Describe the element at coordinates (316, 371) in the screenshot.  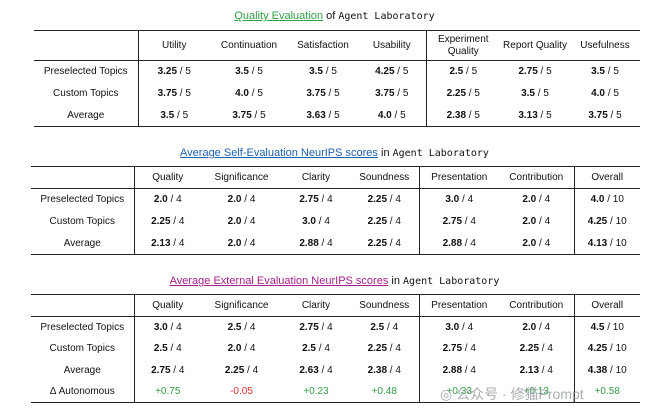
I see `score-cell: 2.63 / 4` at that location.